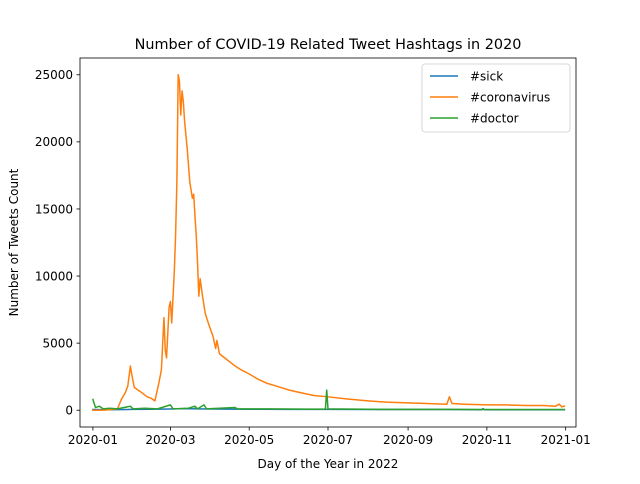 The height and width of the screenshot is (484, 640). I want to click on y-tick-label: 15000, so click(54, 209).